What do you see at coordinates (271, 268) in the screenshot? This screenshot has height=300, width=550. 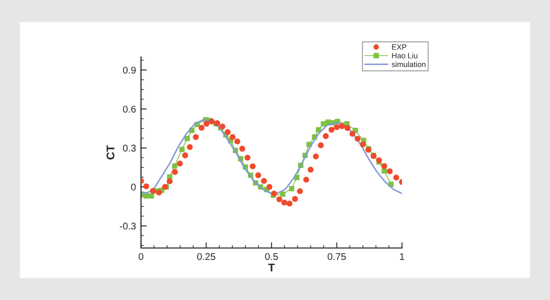 I see `x-axis-title: T` at bounding box center [271, 268].